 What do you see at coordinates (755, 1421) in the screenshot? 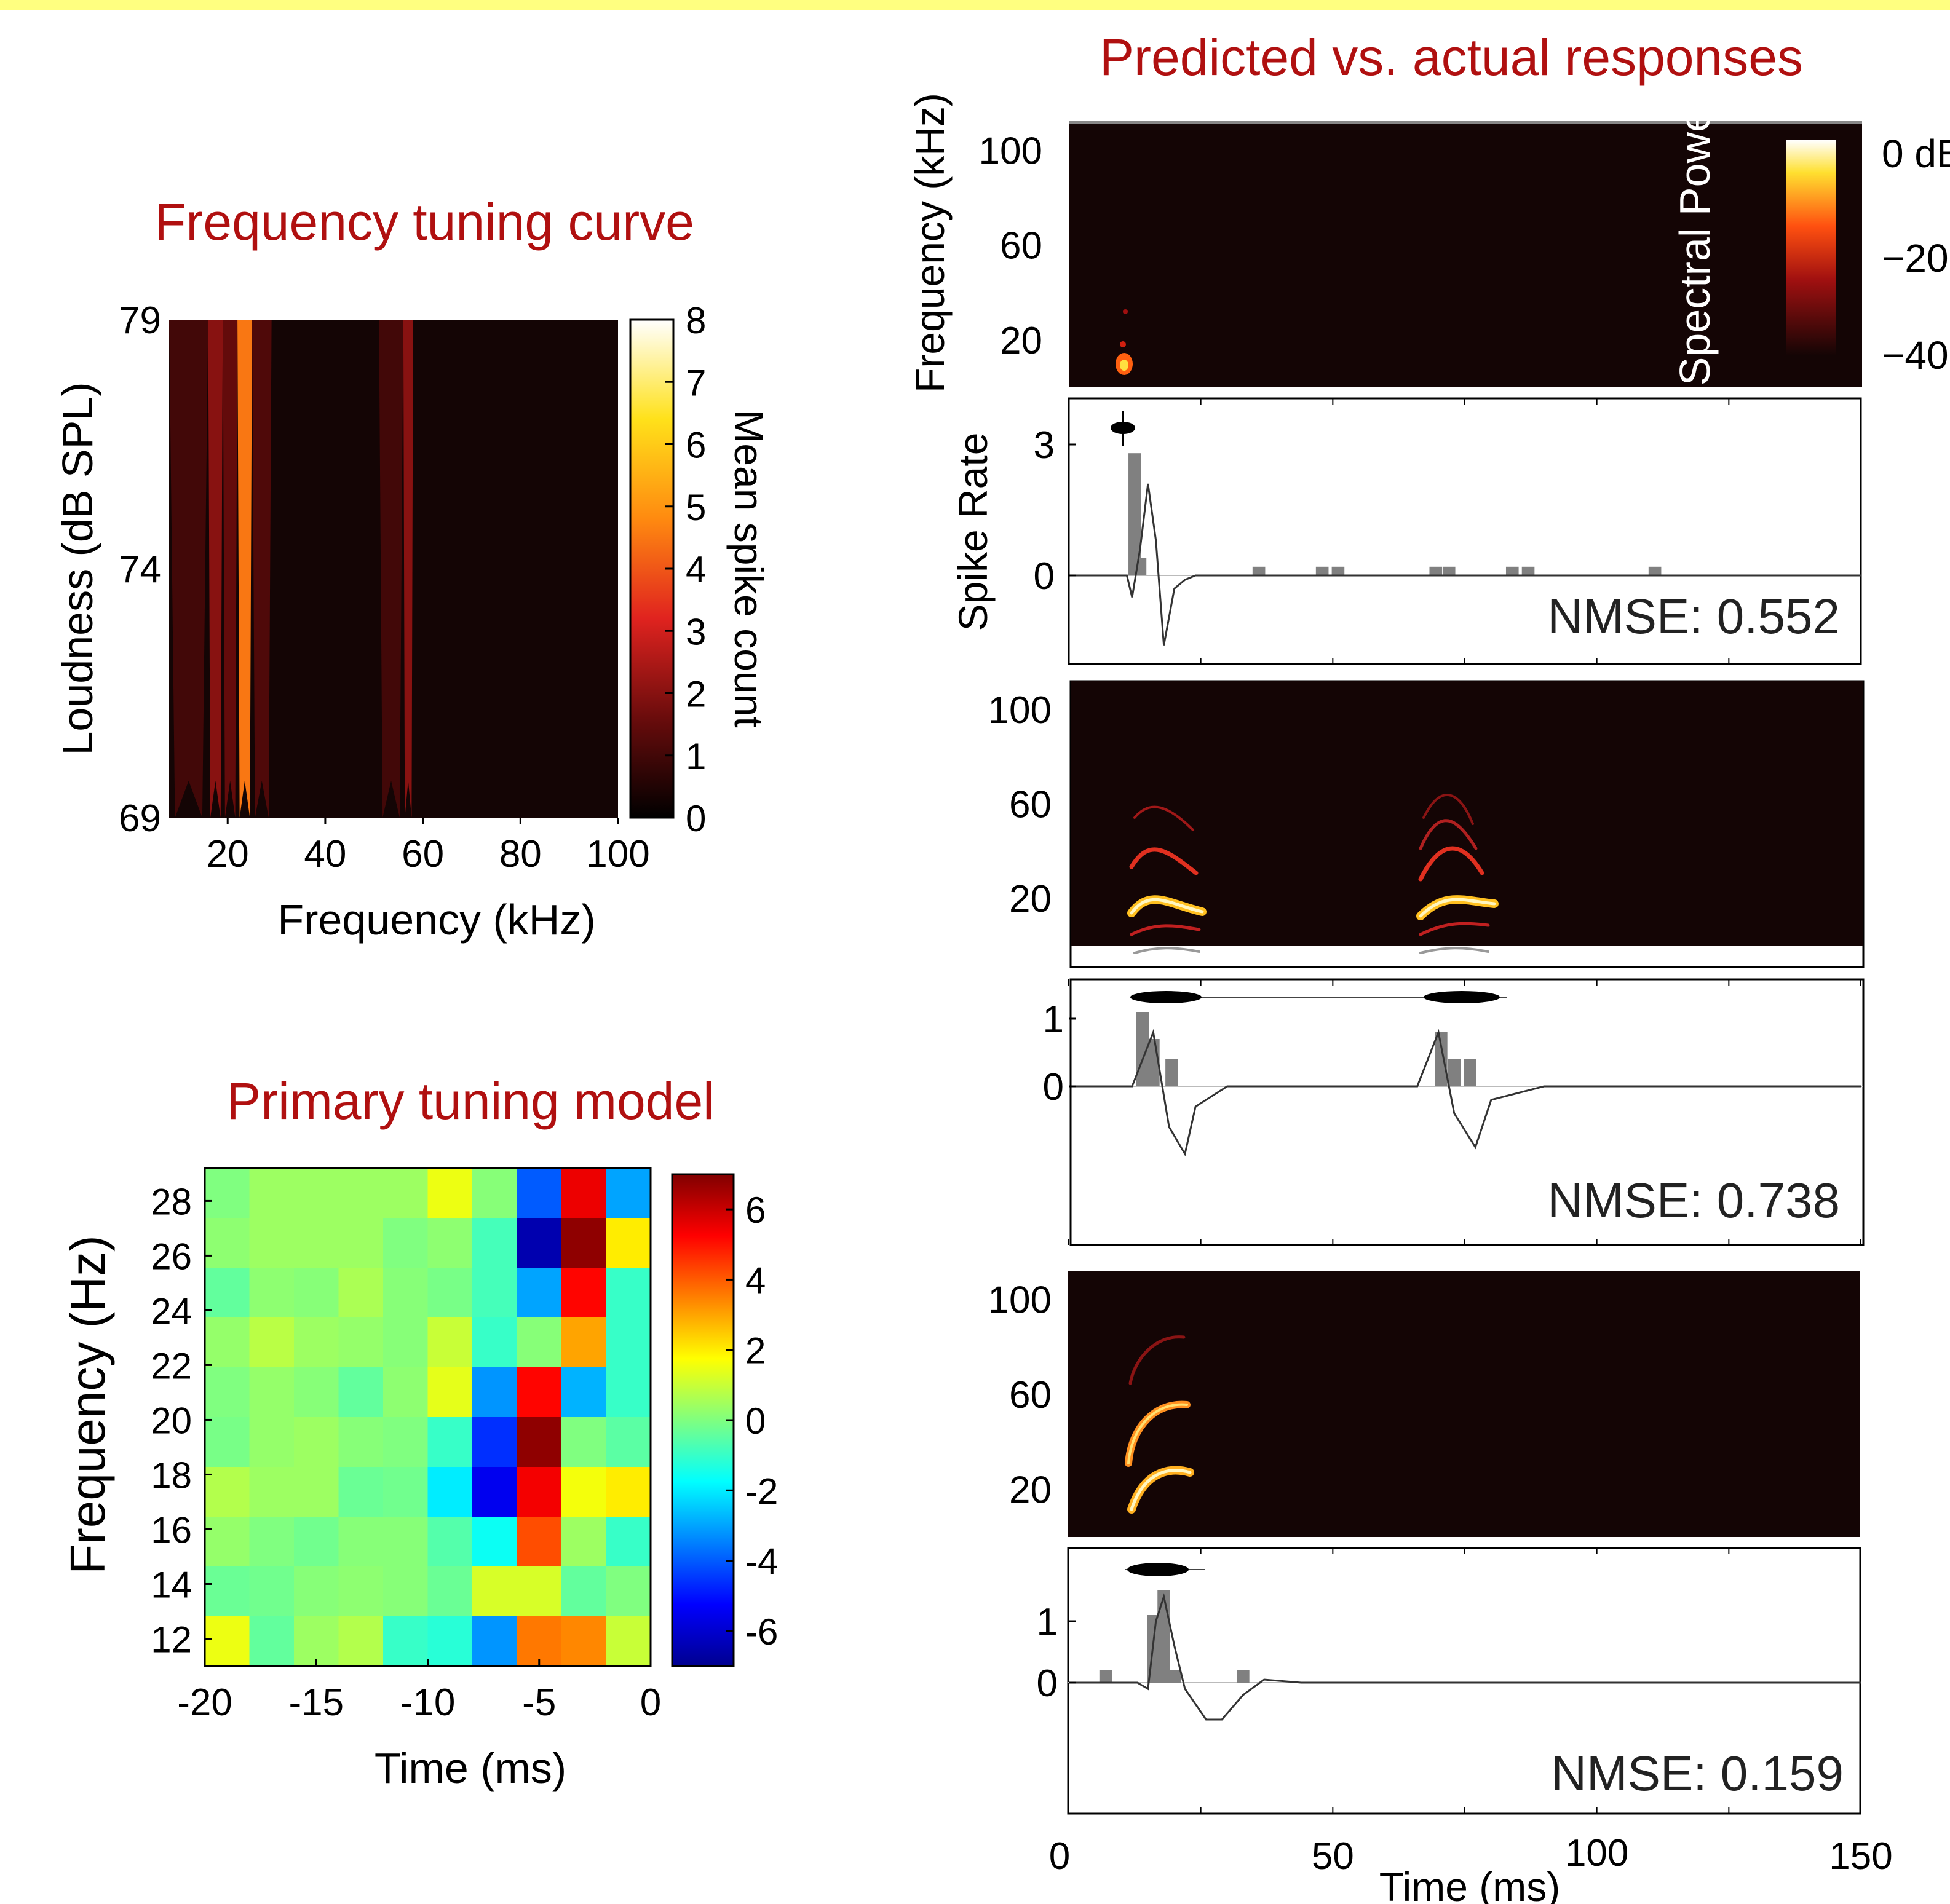
I see `tuning-model-cbtick-0: 0` at bounding box center [755, 1421].